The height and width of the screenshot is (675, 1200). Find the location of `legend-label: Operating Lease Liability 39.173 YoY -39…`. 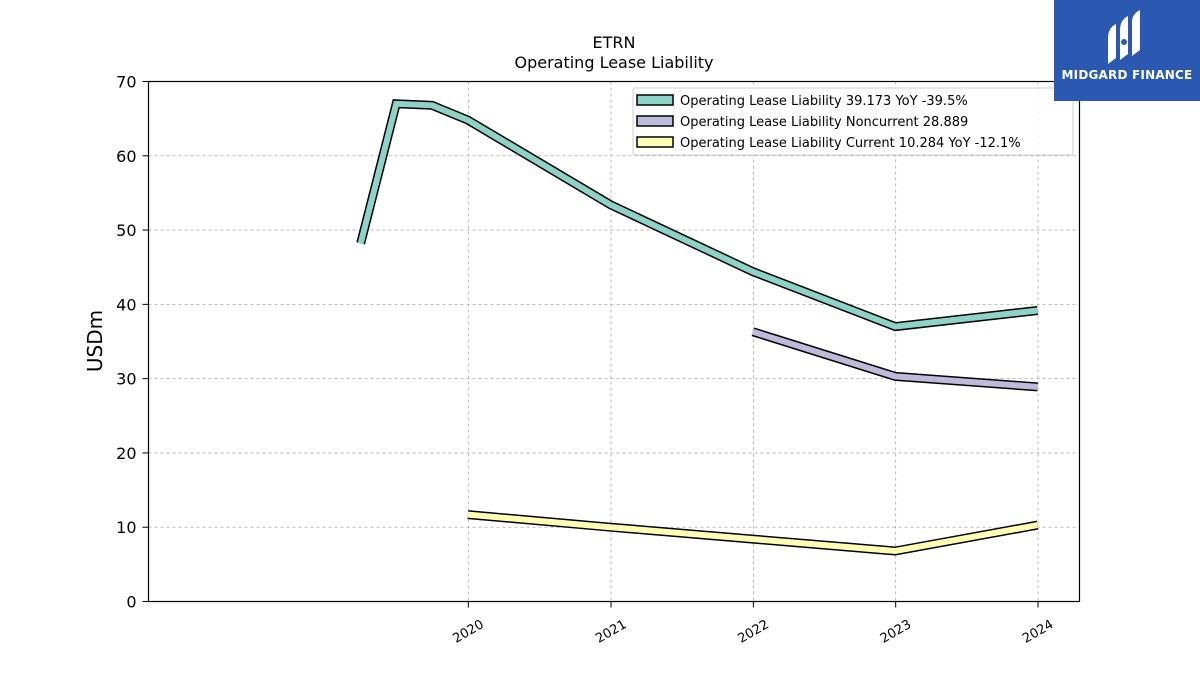

legend-label: Operating Lease Liability 39.173 YoY -39… is located at coordinates (824, 101).